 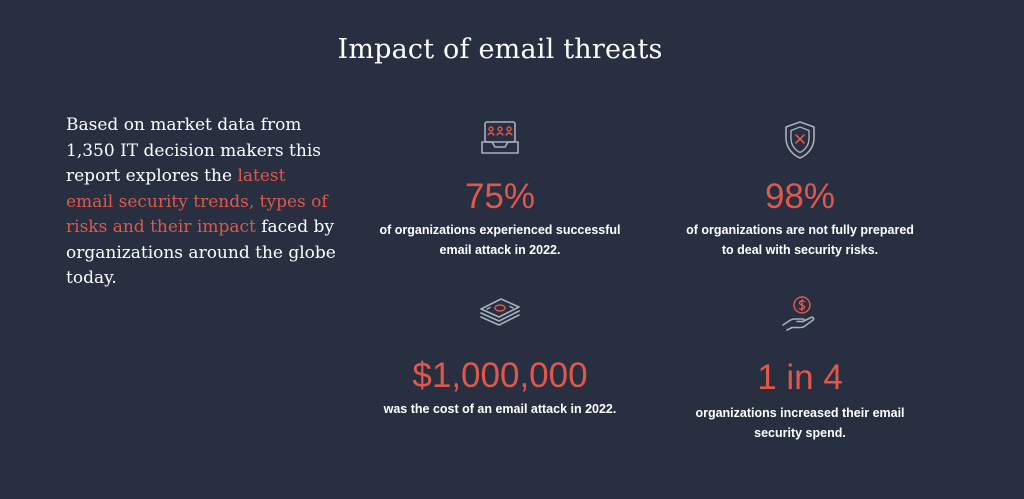 What do you see at coordinates (500, 375) in the screenshot?
I see `stat-value: $1,000,000` at bounding box center [500, 375].